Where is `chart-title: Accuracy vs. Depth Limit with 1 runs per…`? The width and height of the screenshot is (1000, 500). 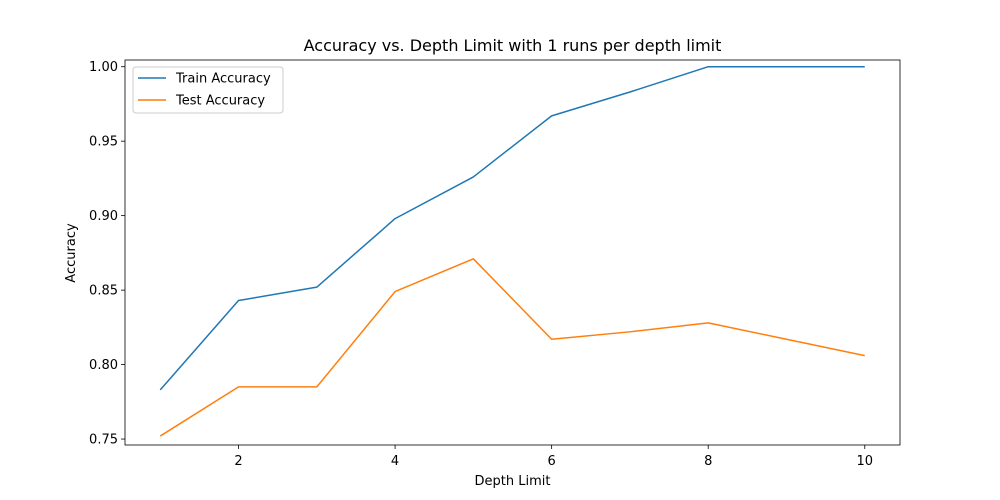 chart-title: Accuracy vs. Depth Limit with 1 runs per… is located at coordinates (513, 45).